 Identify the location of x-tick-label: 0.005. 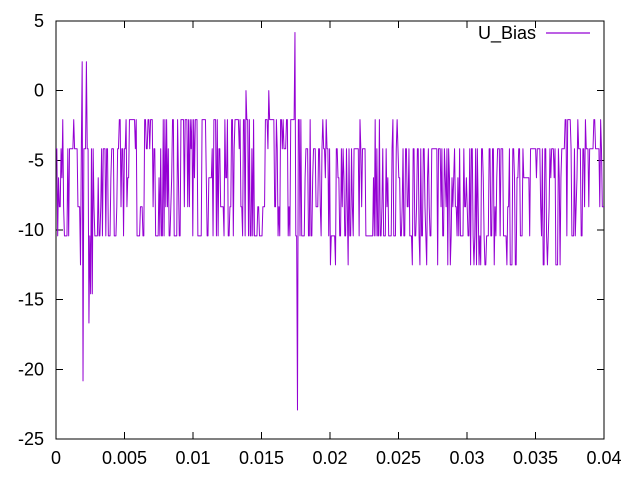
(124, 458).